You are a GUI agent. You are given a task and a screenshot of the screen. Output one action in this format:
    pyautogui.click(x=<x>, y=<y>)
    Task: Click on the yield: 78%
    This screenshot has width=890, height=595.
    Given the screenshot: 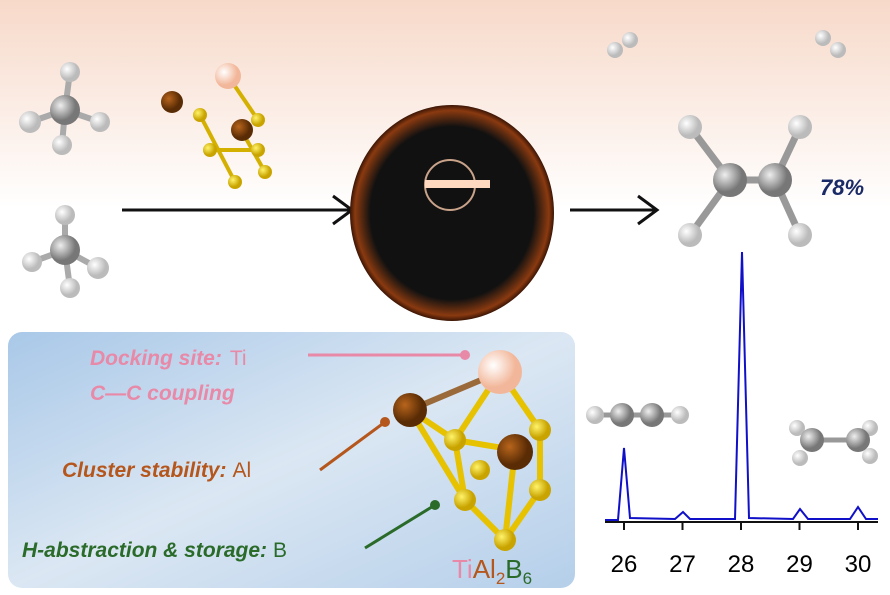 What is the action you would take?
    pyautogui.click(x=842, y=187)
    